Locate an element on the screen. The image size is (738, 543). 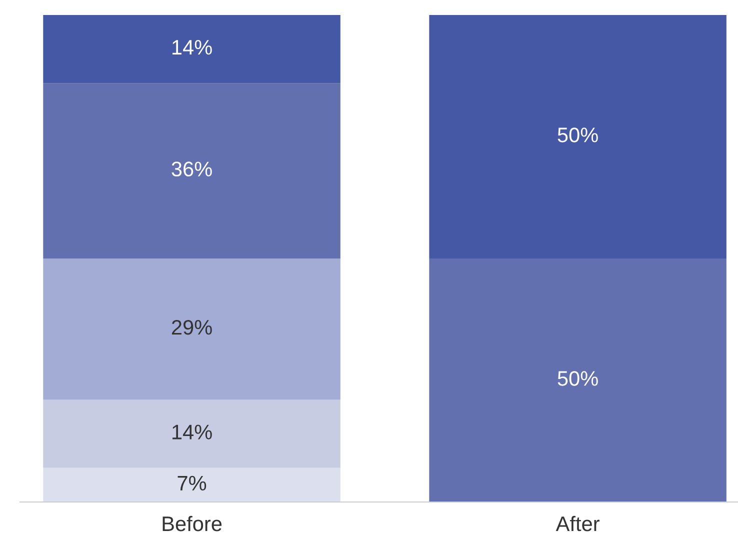
data-label: 36% is located at coordinates (192, 169).